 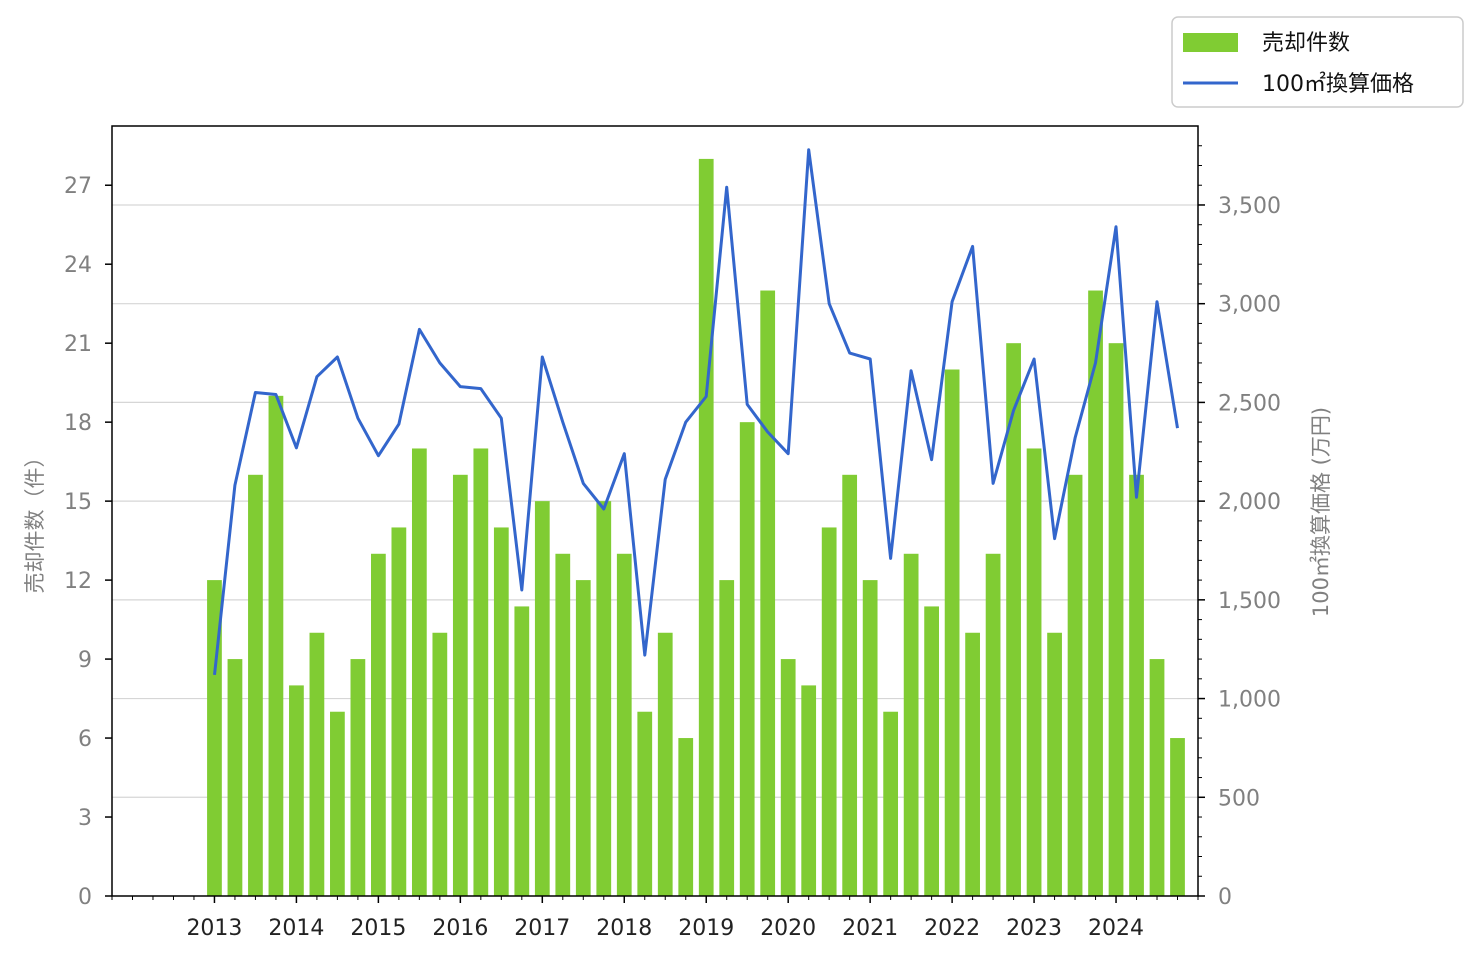 I want to click on left-tick-label: 15, so click(x=78, y=502).